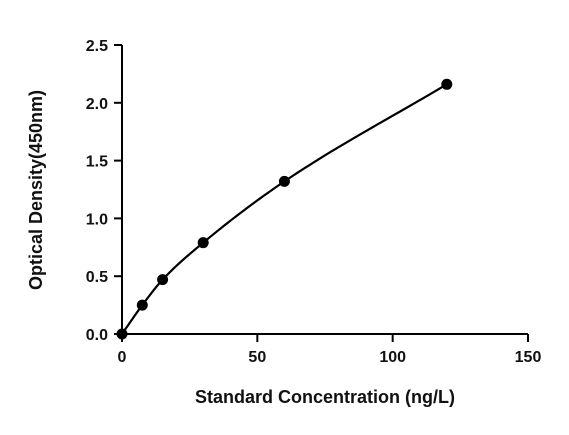  Describe the element at coordinates (97, 162) in the screenshot. I see `y-tick-label: 1.5` at that location.